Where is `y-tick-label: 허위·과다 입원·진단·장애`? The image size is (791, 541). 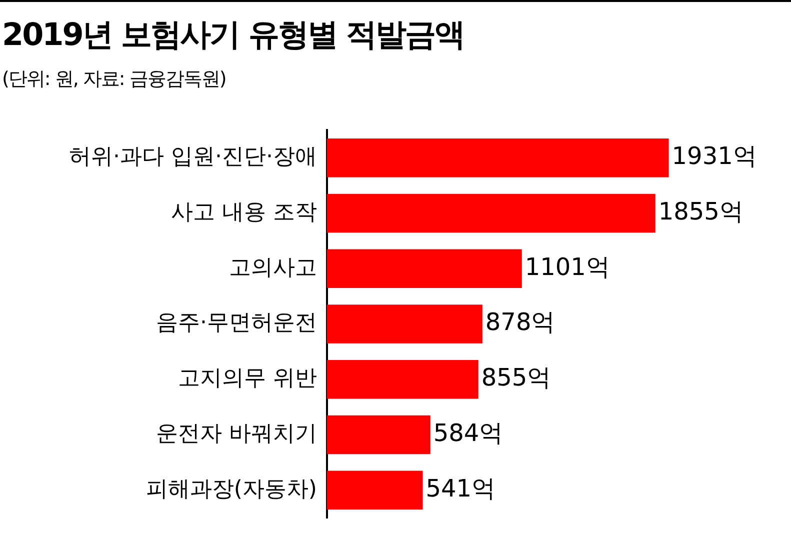 y-tick-label: 허위·과다 입원·진단·장애 is located at coordinates (193, 157).